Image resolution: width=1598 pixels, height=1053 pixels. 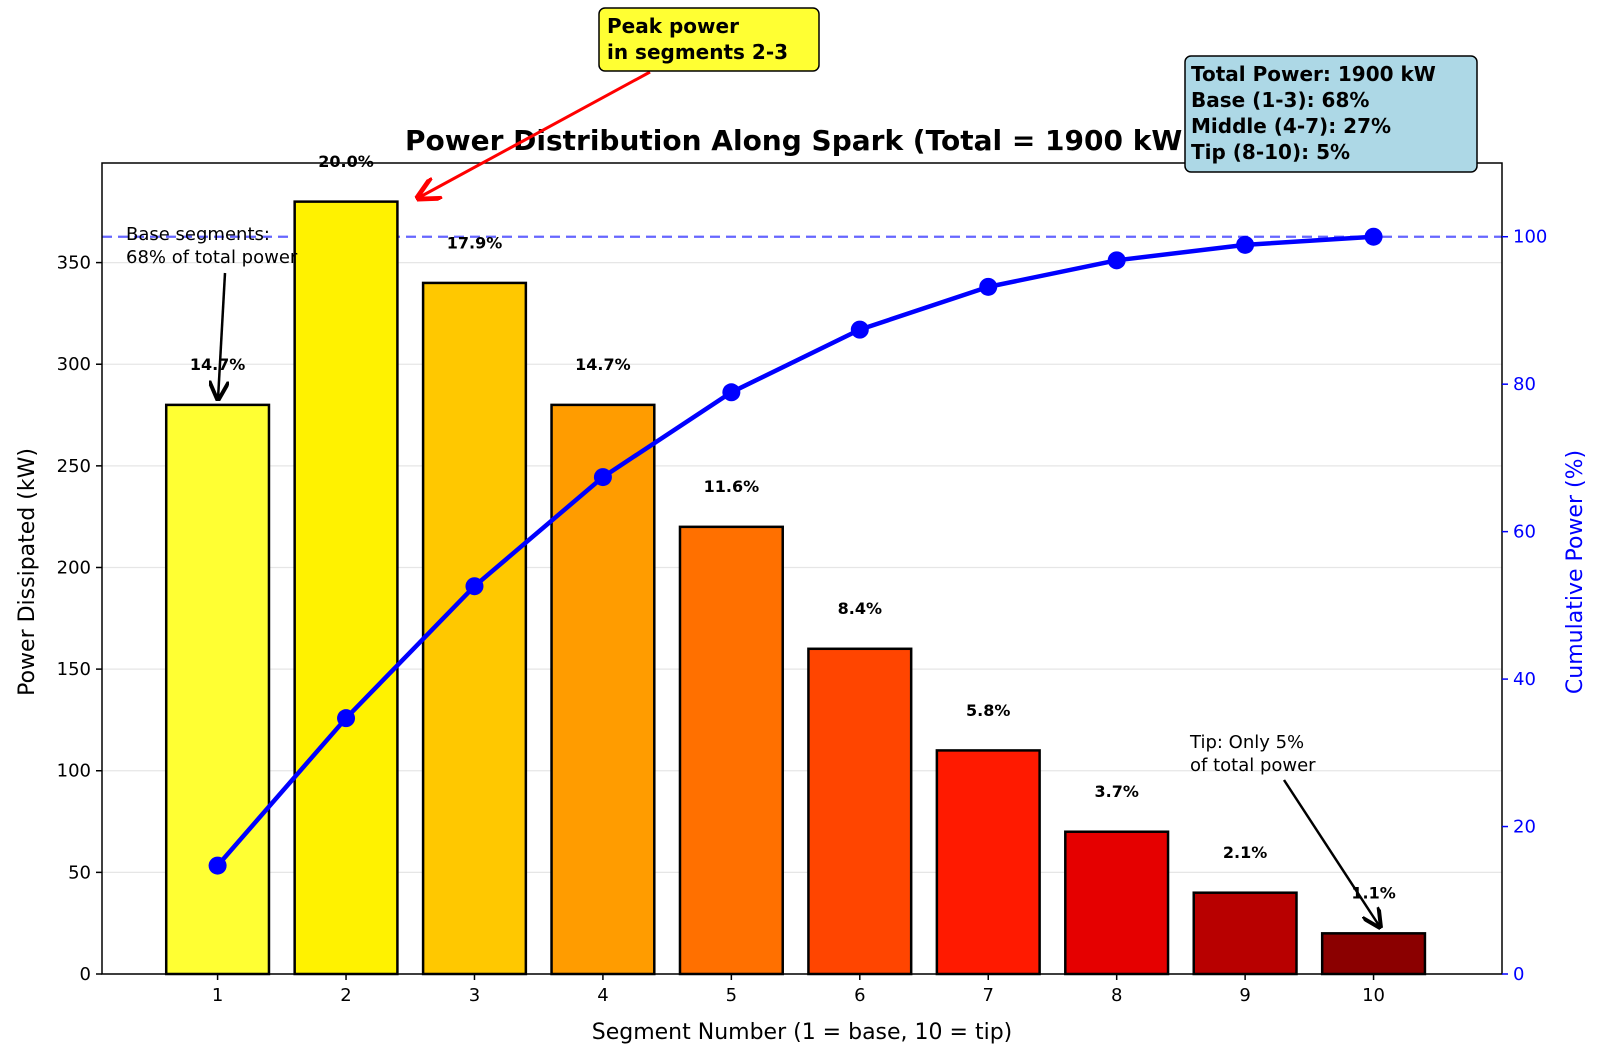 I want to click on base-annotation-line-1: Base segments:, so click(x=198, y=234).